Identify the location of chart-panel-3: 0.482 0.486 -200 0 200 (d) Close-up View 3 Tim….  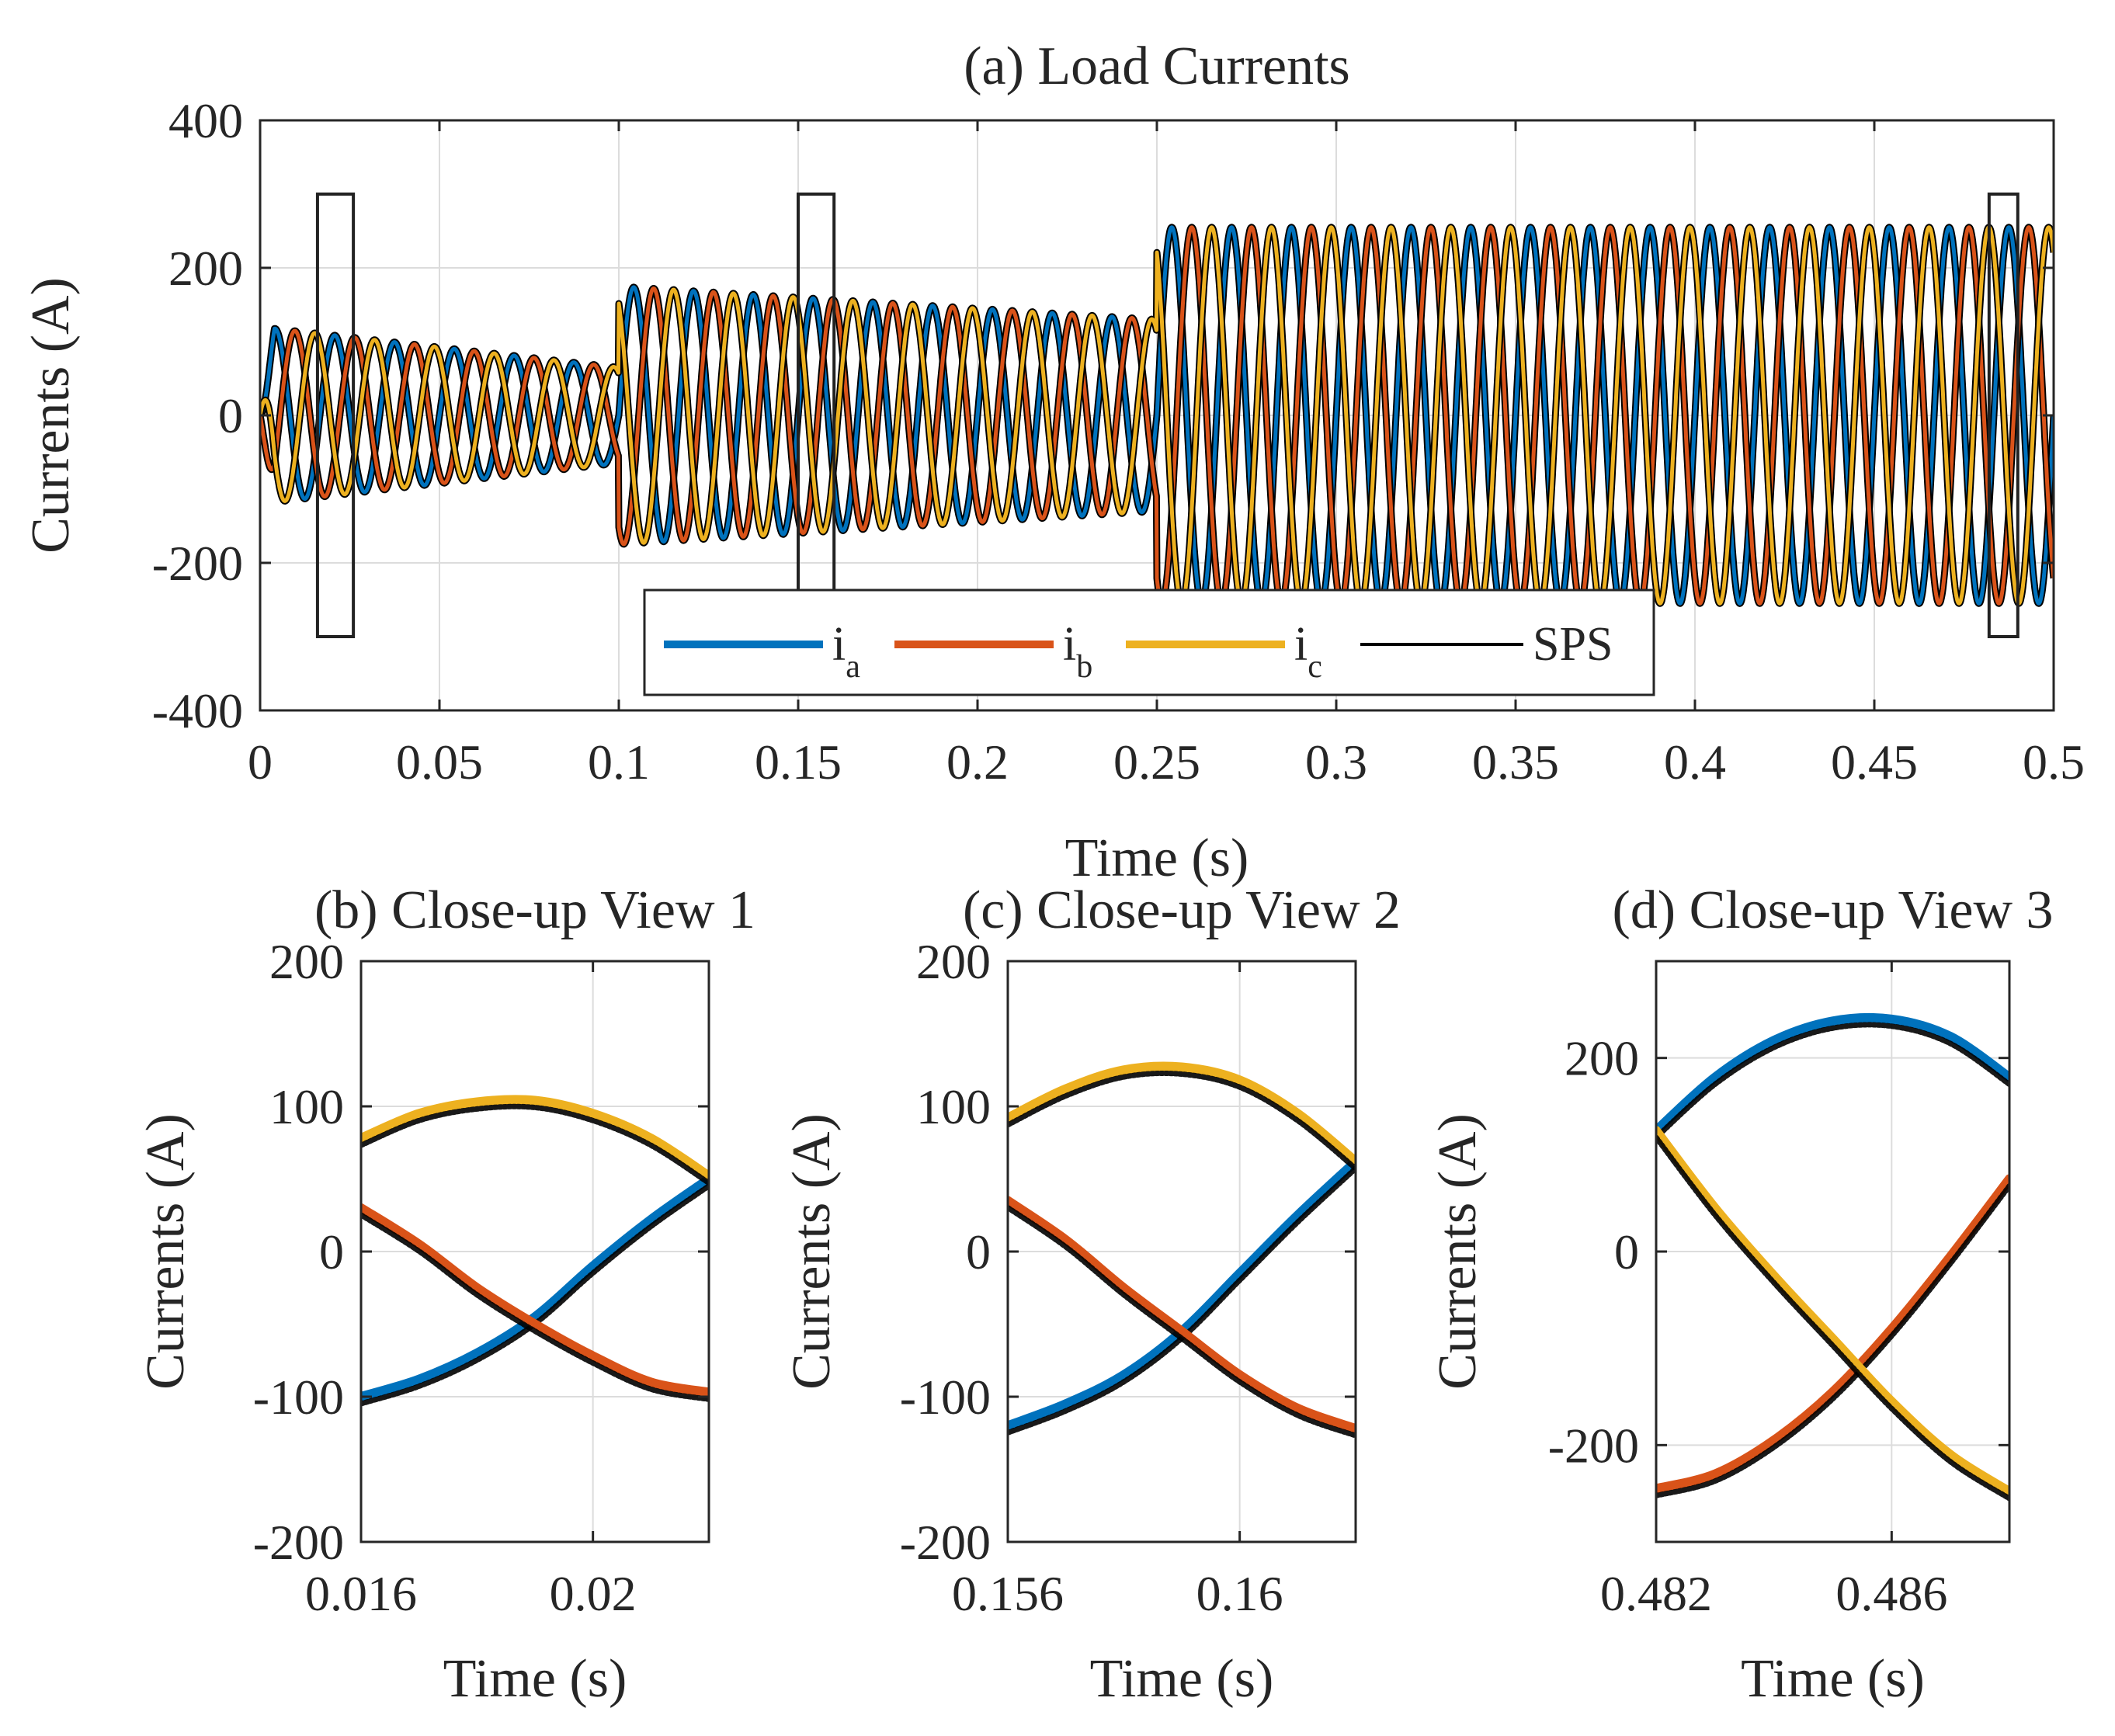
(1741, 1294).